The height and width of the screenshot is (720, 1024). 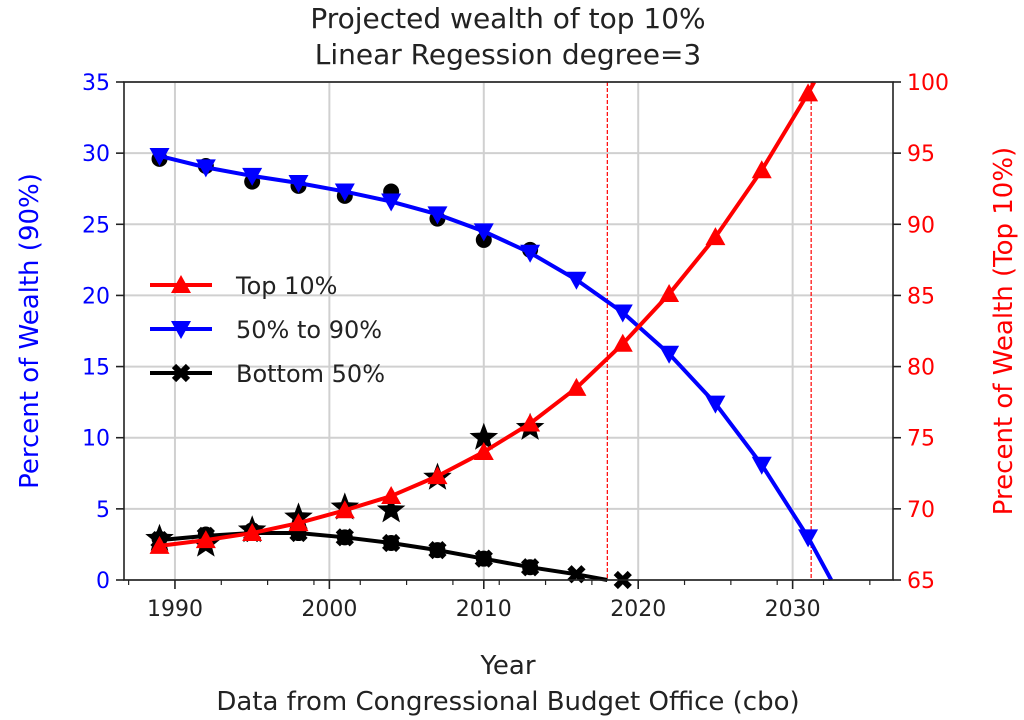 I want to click on x-axis-label: Year, so click(x=507, y=666).